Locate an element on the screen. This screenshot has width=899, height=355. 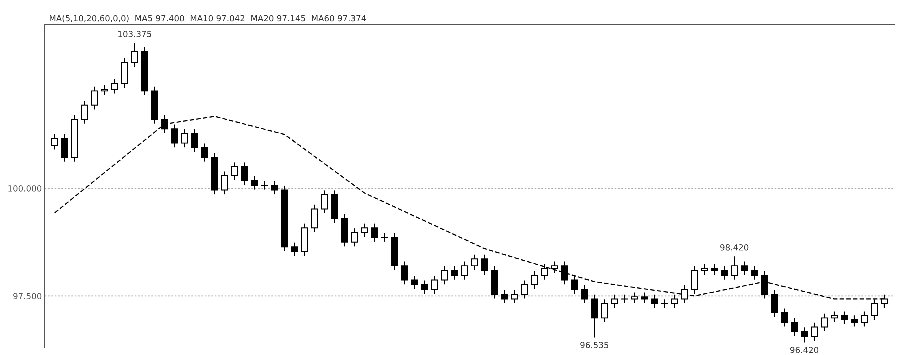
annotation: 98.420 is located at coordinates (734, 247).